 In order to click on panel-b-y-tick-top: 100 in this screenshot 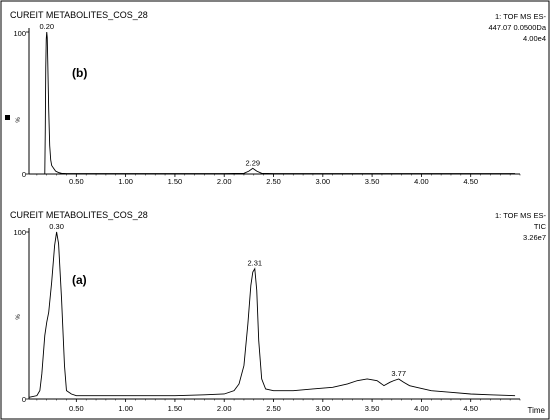, I will do `click(19, 33)`.